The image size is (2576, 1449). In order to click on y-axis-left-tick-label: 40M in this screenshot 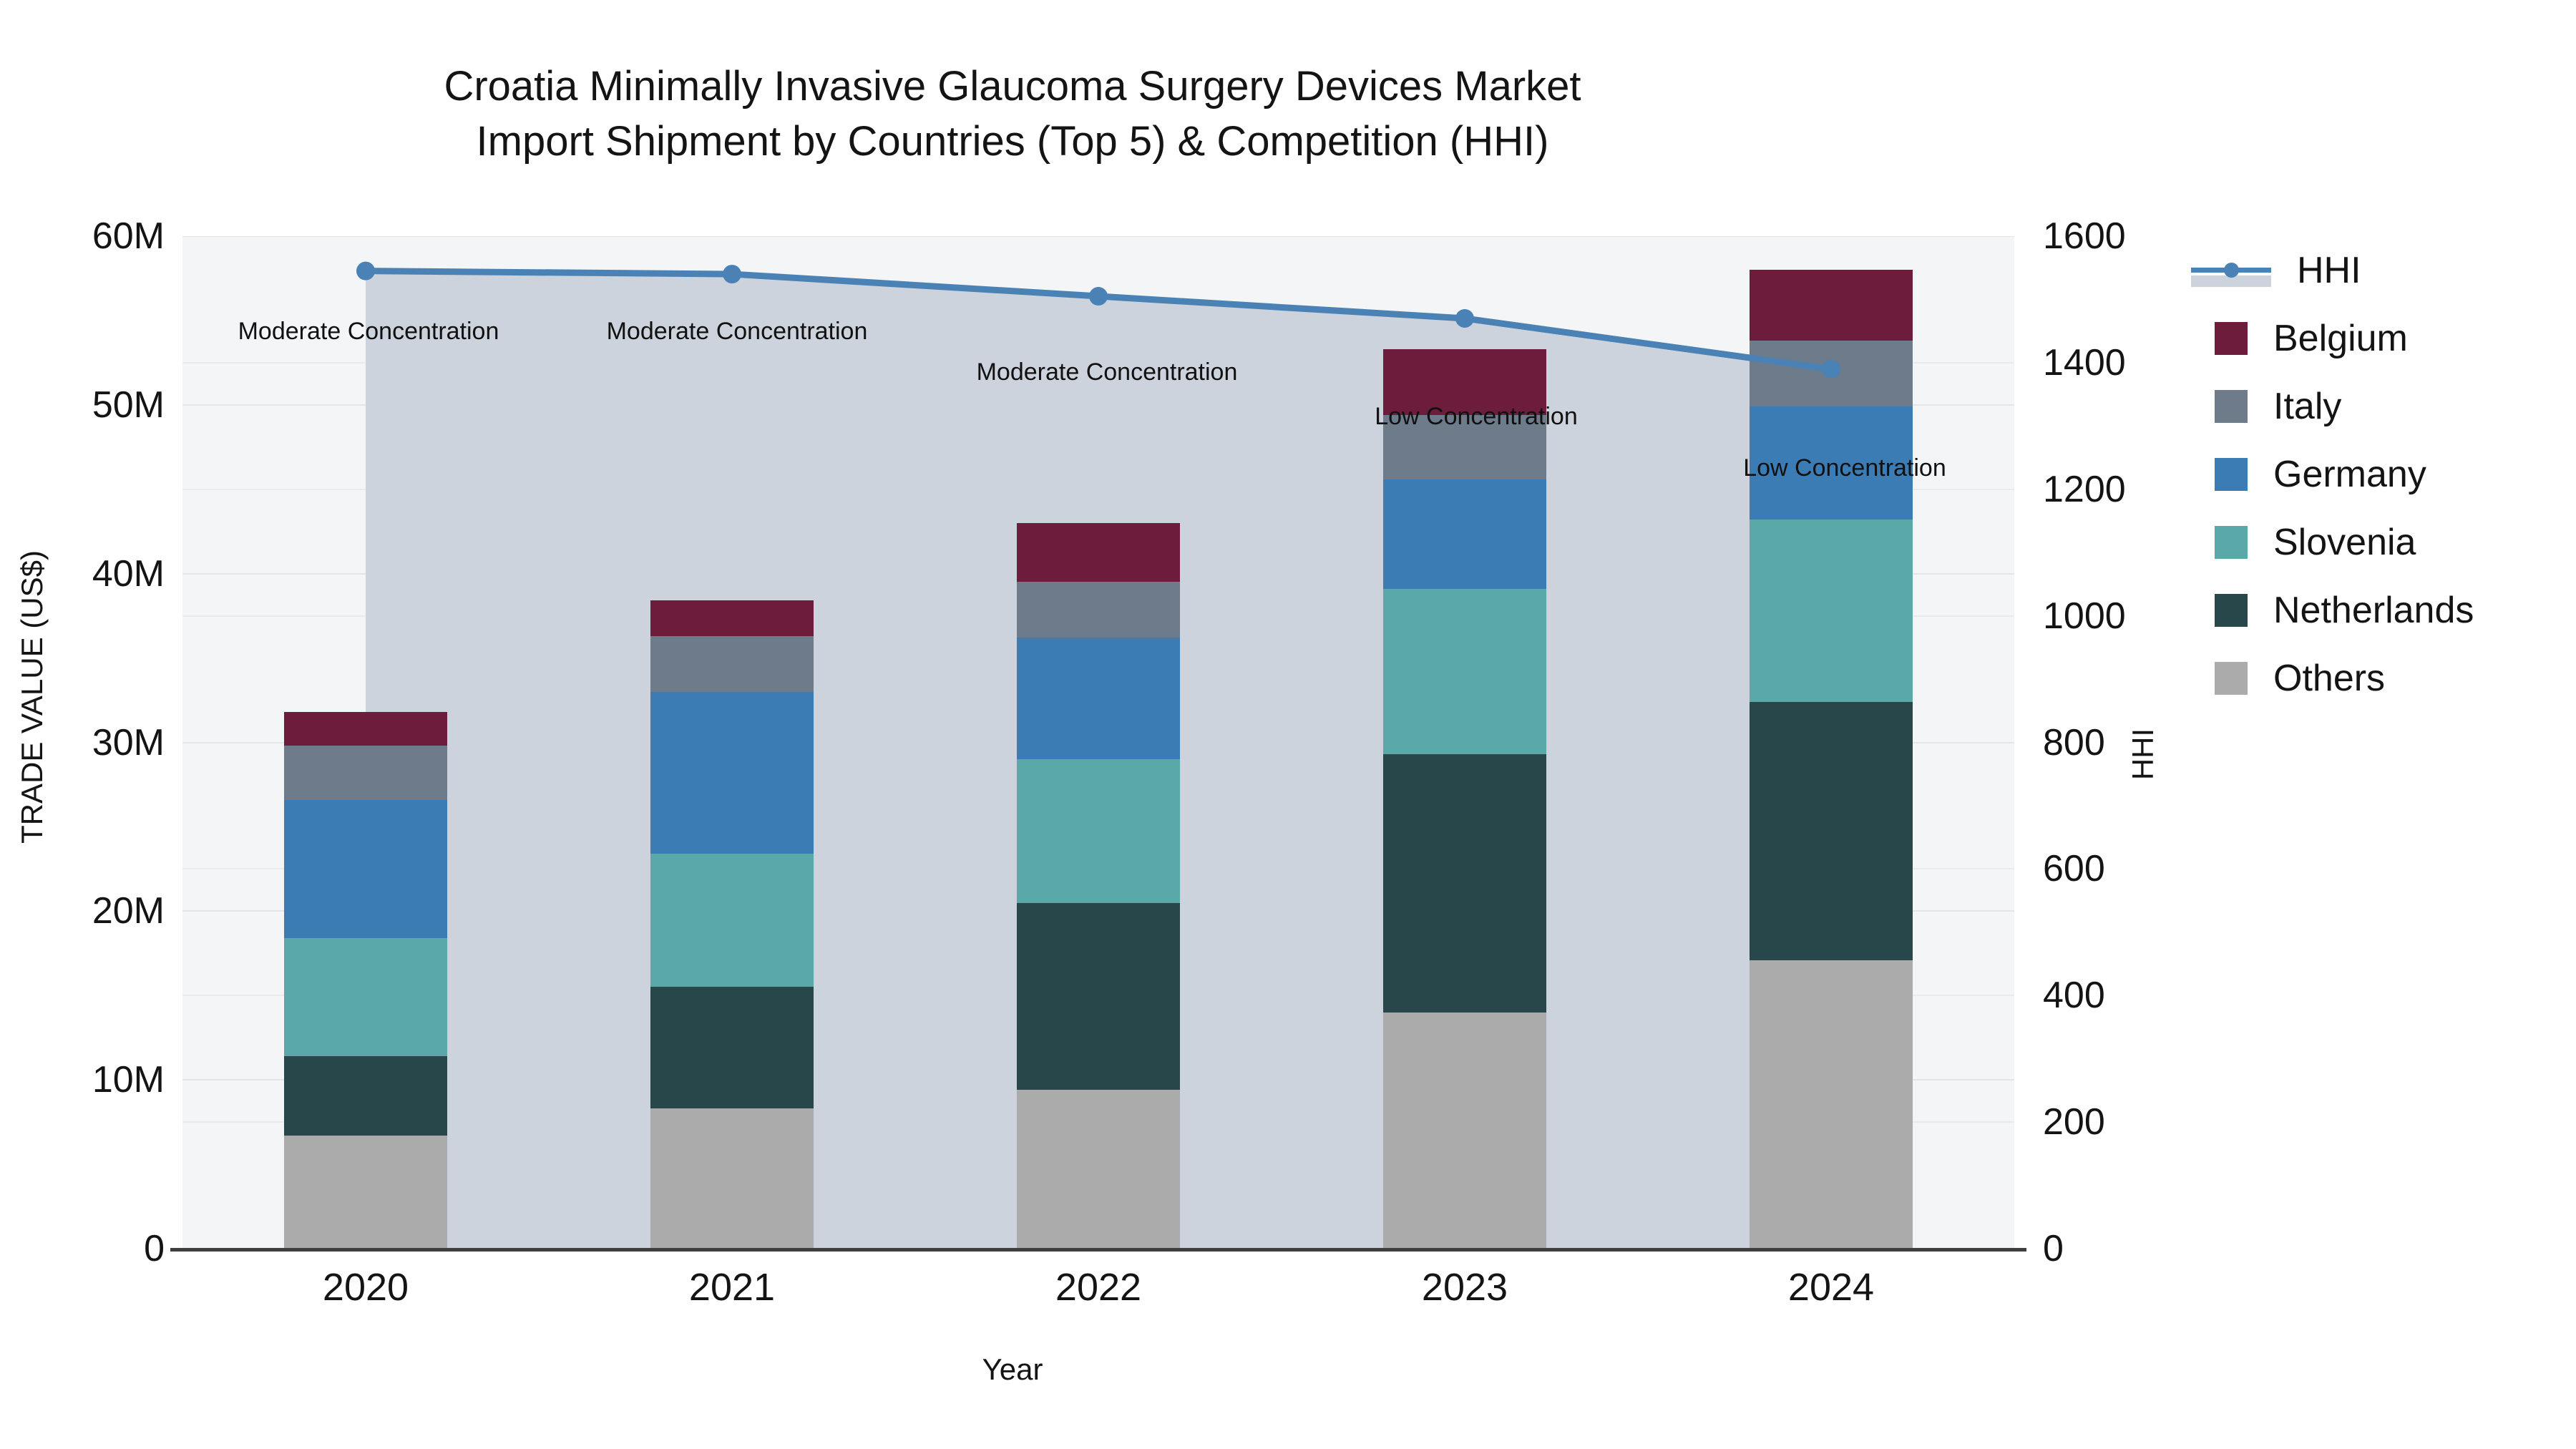, I will do `click(128, 573)`.